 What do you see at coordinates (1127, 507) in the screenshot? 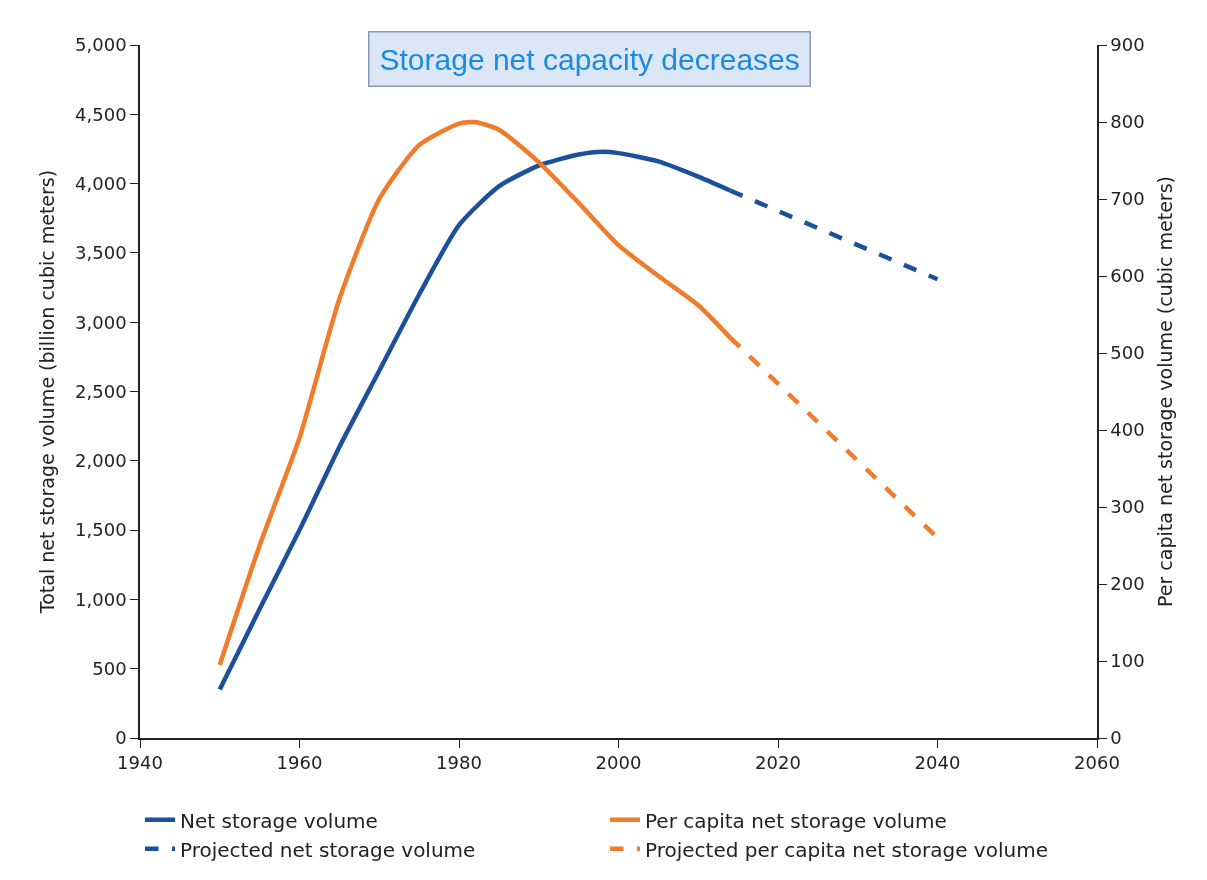
I see `y2-tick-label: 300` at bounding box center [1127, 507].